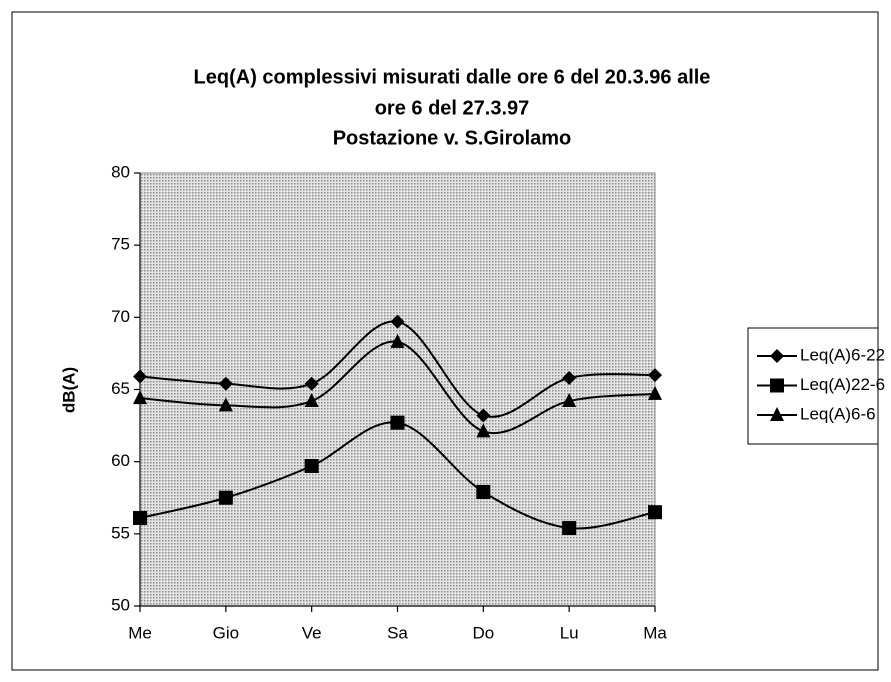  What do you see at coordinates (140, 632) in the screenshot?
I see `x-tick-label: Me` at bounding box center [140, 632].